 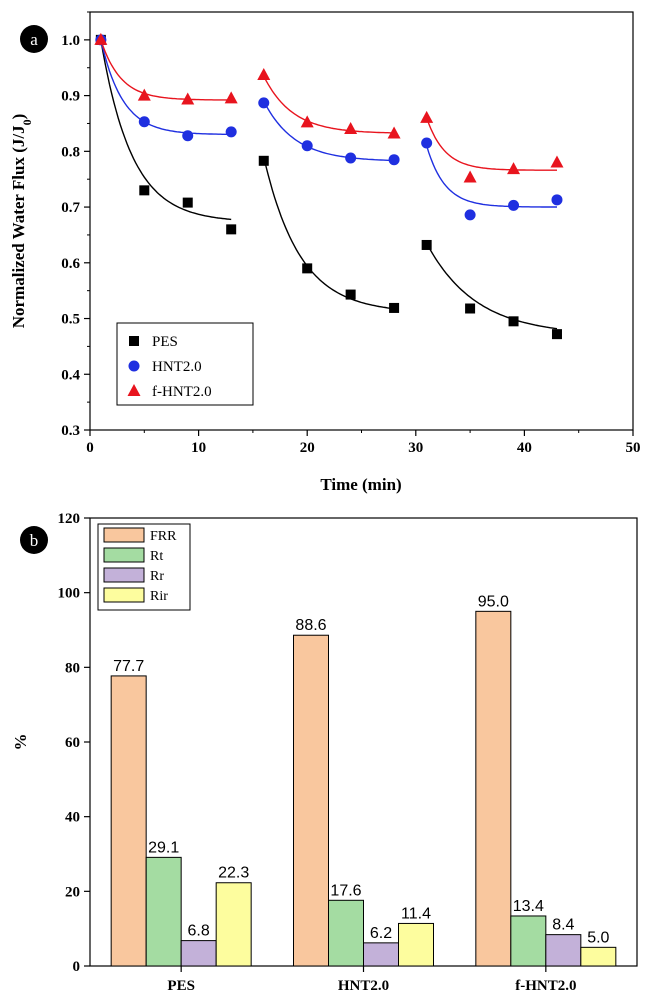 What do you see at coordinates (360, 484) in the screenshot?
I see `panel-a-x-axis-title: Time (min)` at bounding box center [360, 484].